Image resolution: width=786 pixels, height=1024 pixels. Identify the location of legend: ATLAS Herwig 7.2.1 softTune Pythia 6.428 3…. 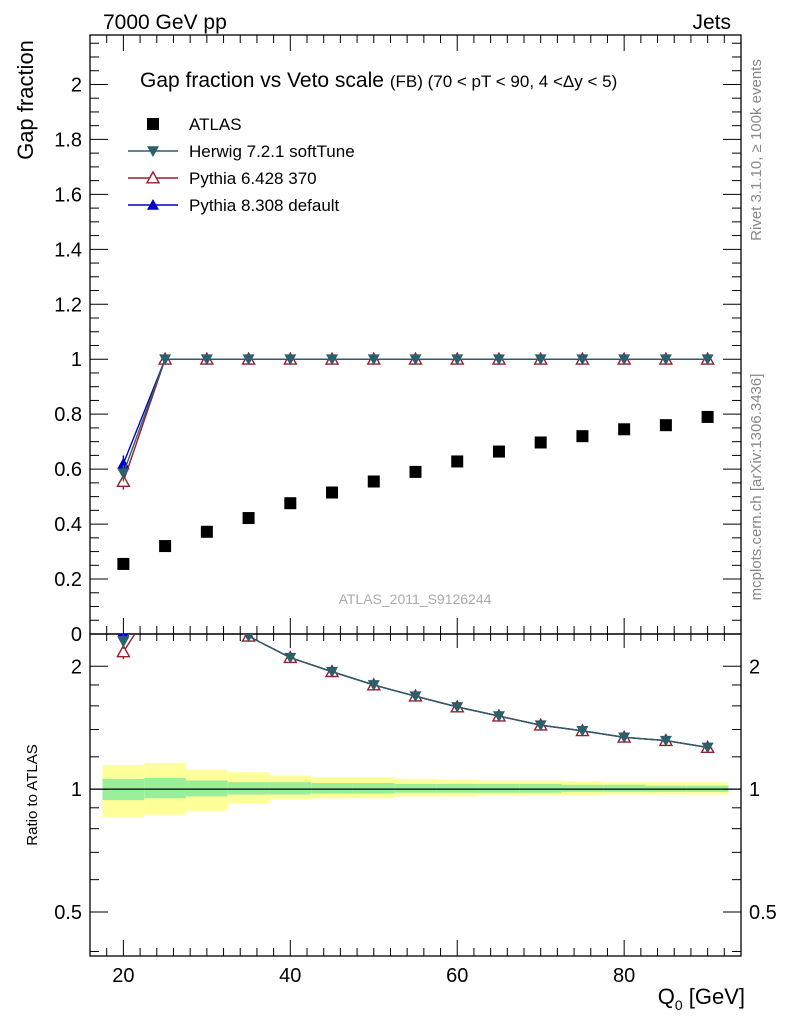
(241, 165).